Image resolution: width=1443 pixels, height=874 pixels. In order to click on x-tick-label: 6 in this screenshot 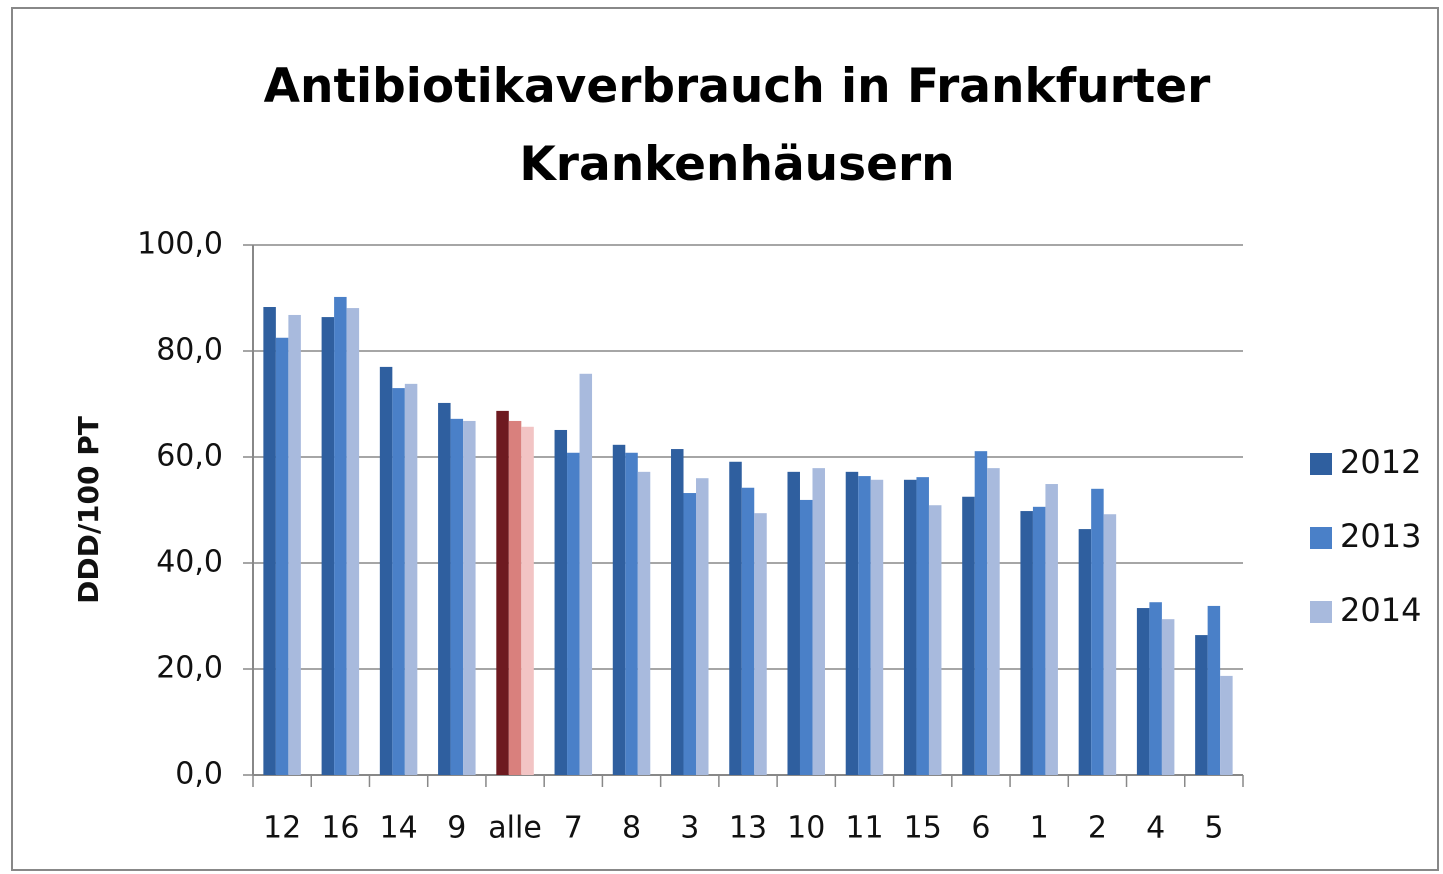, I will do `click(980, 828)`.